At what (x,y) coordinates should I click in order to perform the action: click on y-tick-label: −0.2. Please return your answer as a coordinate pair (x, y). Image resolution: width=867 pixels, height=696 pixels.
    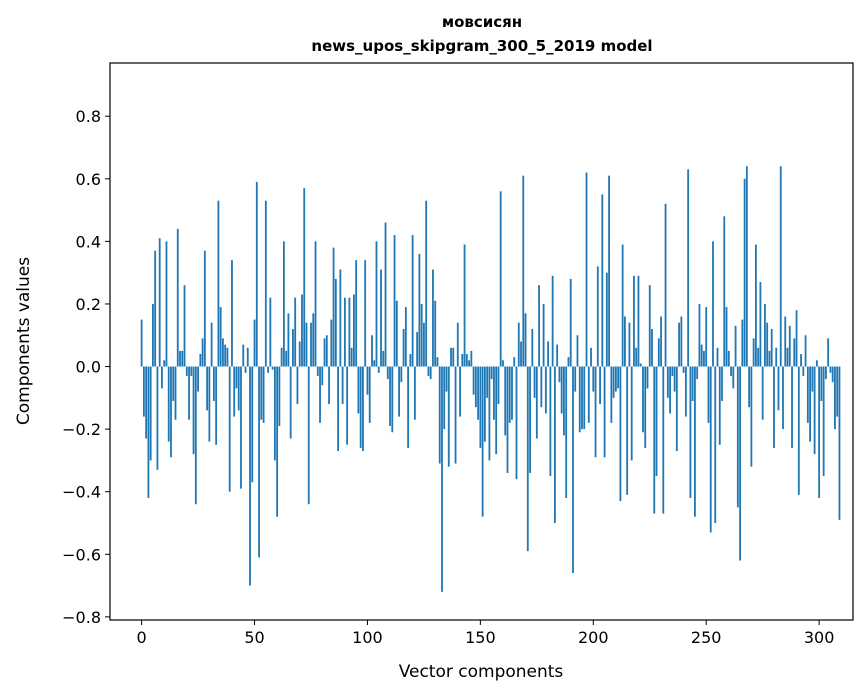
    Looking at the image, I should click on (81, 429).